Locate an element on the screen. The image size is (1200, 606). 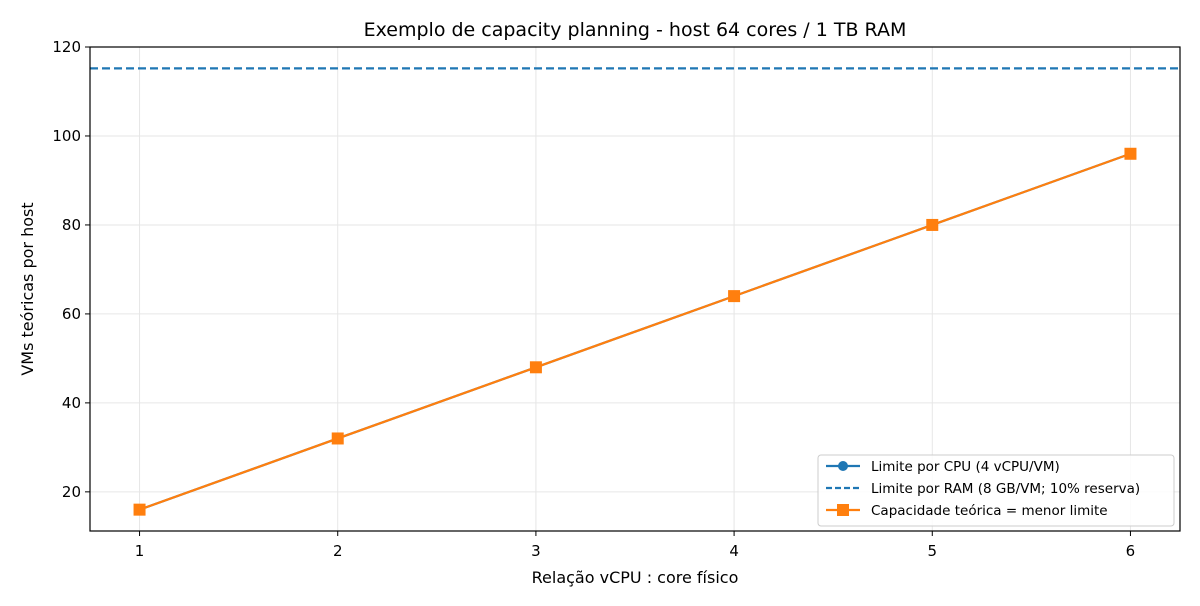
x-tick-label: 3 is located at coordinates (536, 551).